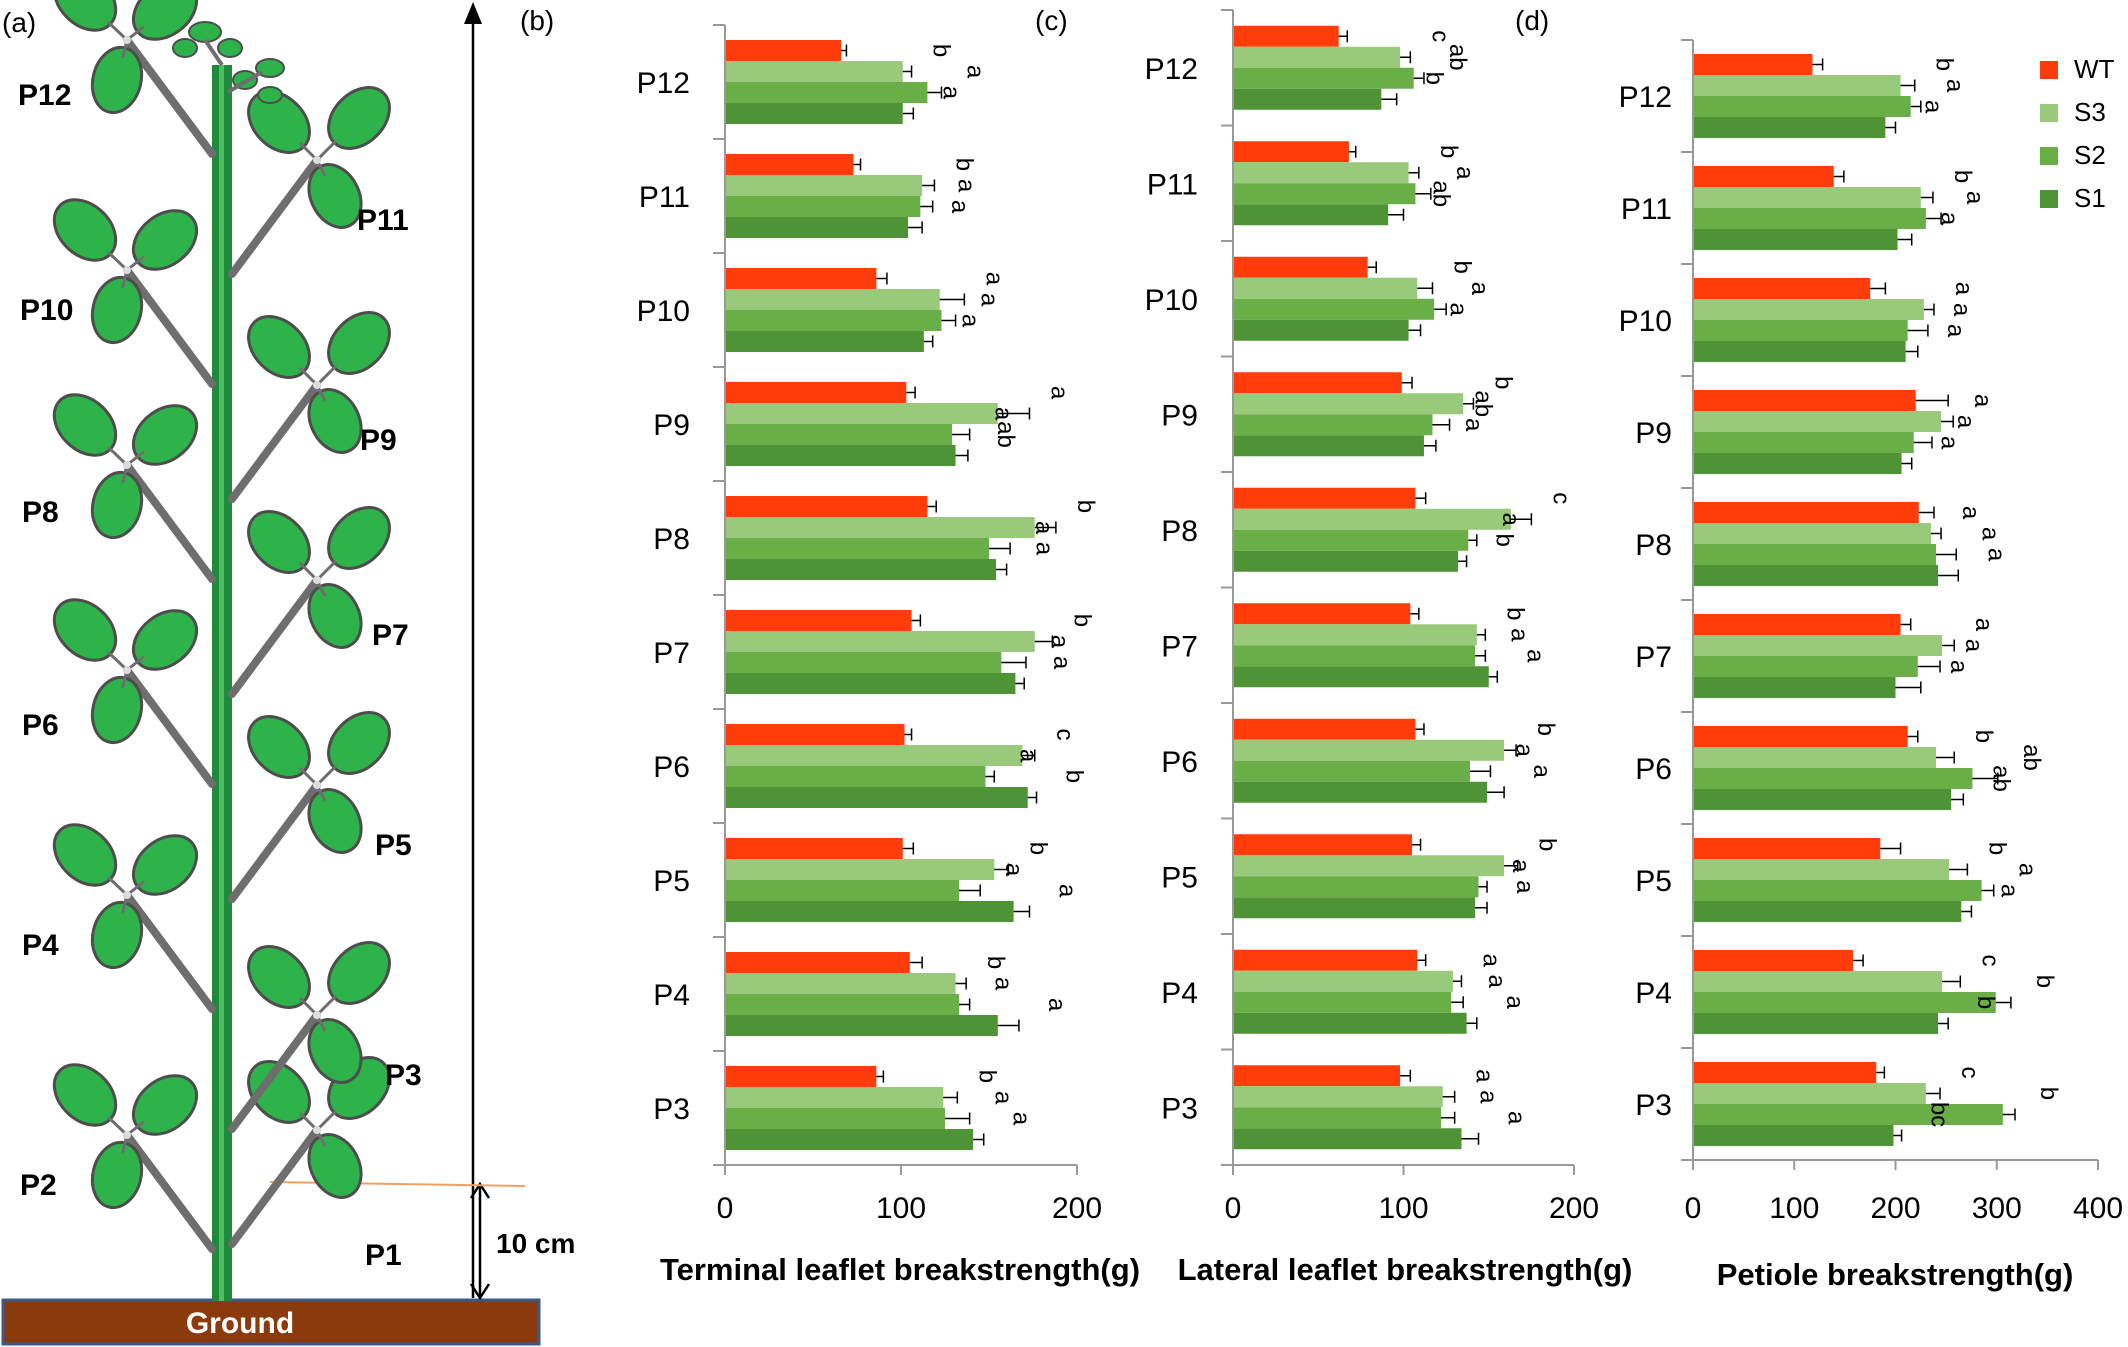 This screenshot has width=2128, height=1347. I want to click on bar-s2-p10, so click(834, 320).